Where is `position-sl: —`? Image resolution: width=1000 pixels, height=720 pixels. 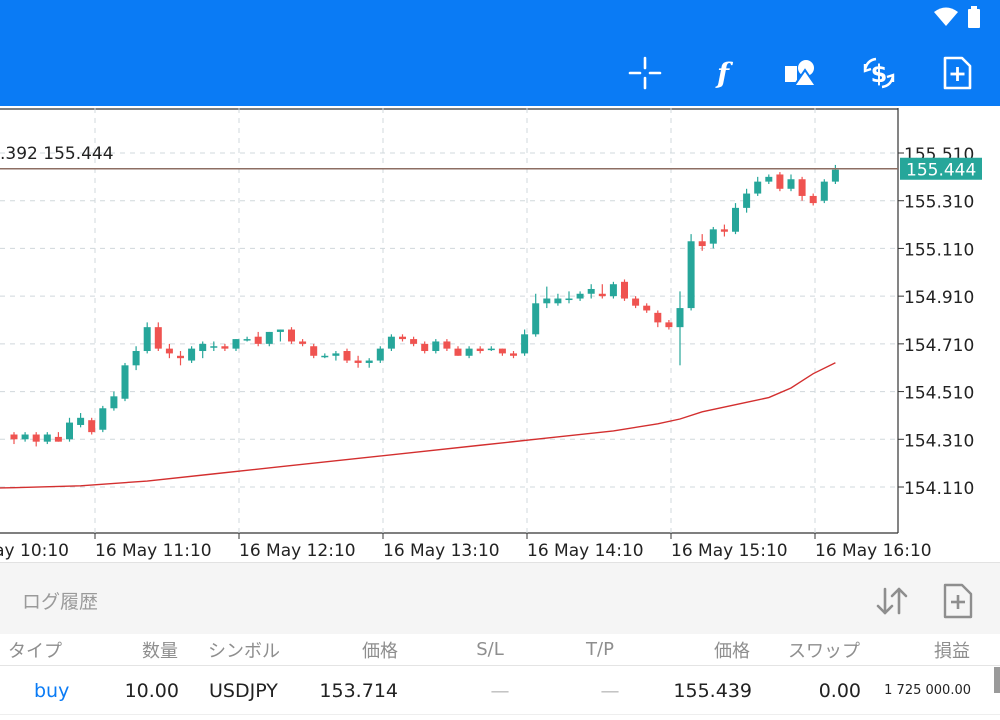
position-sl: — is located at coordinates (500, 690).